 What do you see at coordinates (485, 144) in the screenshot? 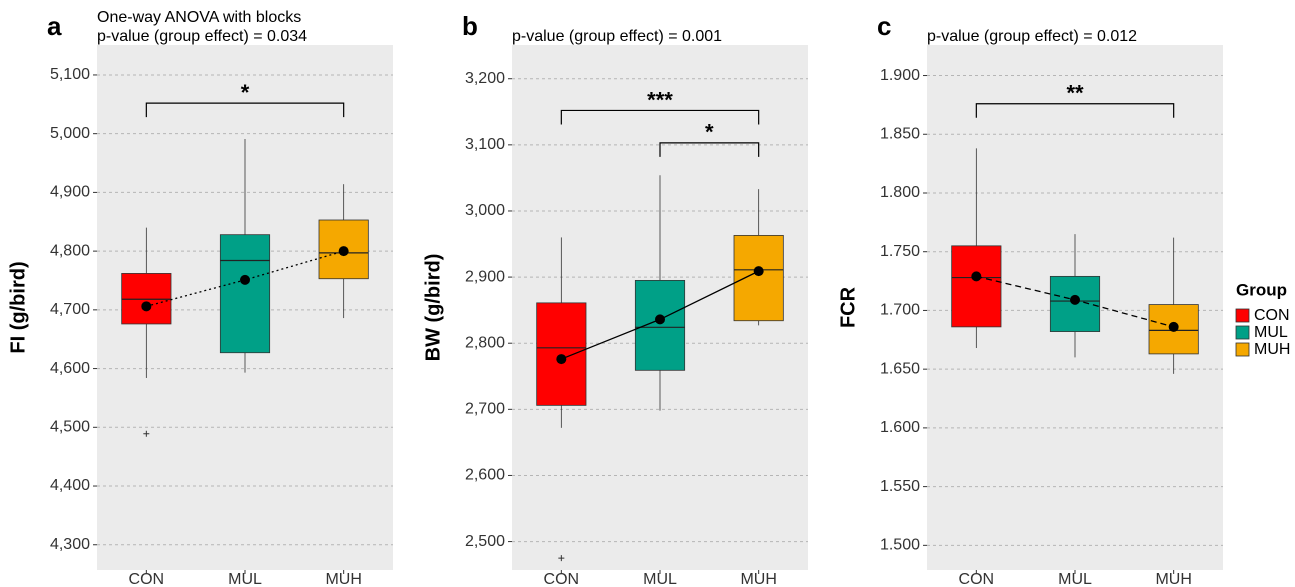
I see `y-tick-label: 3,100` at bounding box center [485, 144].